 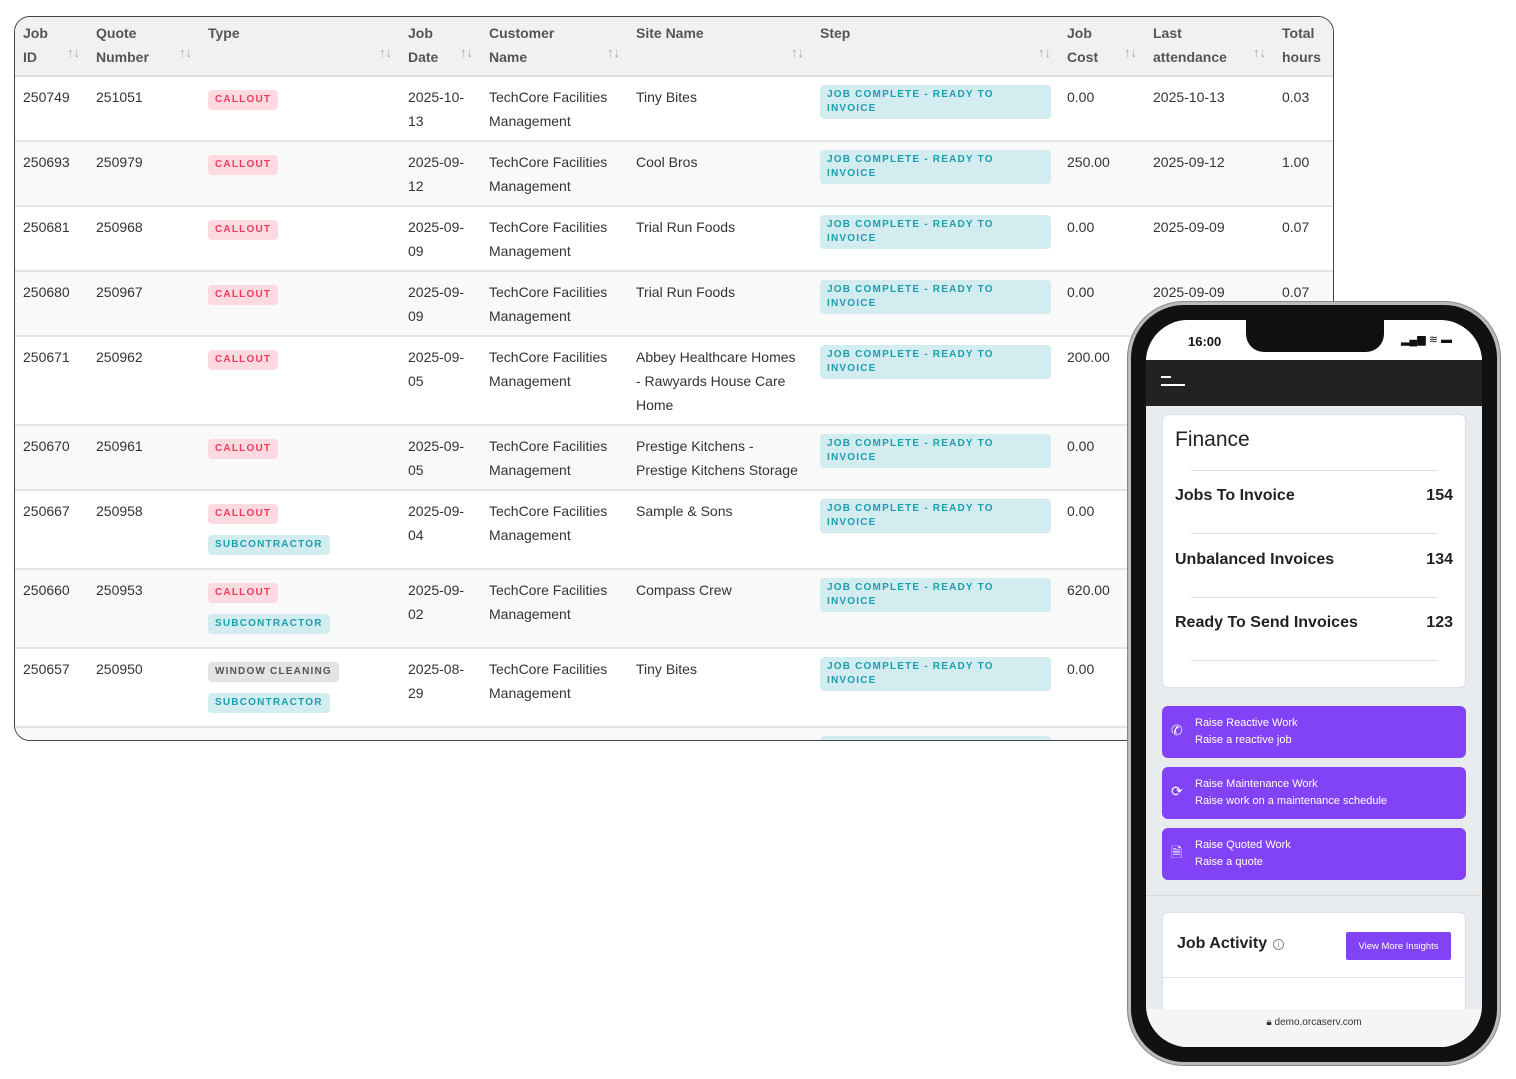 I want to click on site-name: Trial Run Foods, so click(x=720, y=239).